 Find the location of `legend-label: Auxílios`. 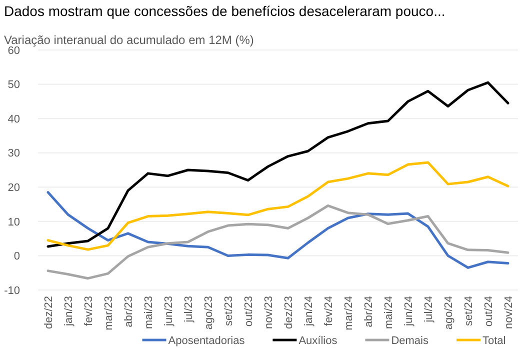

legend-label: Auxílios is located at coordinates (318, 341).